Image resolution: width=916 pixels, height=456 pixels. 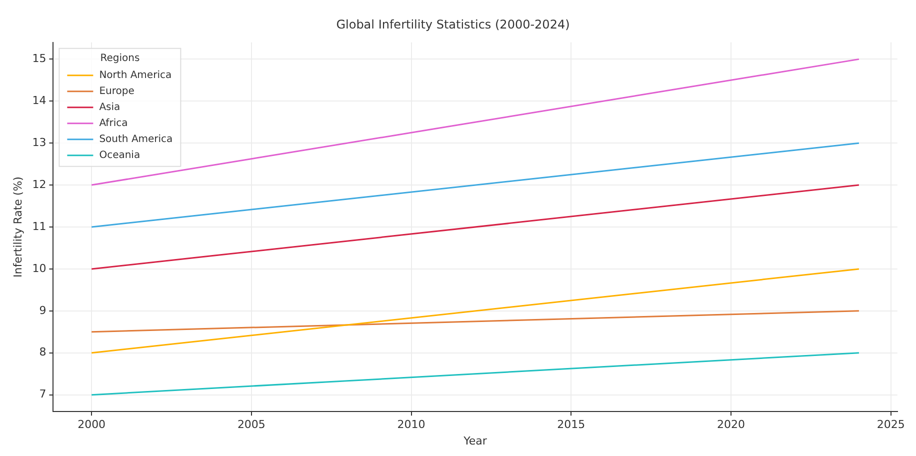 I want to click on y-tick-label: 9, so click(x=42, y=310).